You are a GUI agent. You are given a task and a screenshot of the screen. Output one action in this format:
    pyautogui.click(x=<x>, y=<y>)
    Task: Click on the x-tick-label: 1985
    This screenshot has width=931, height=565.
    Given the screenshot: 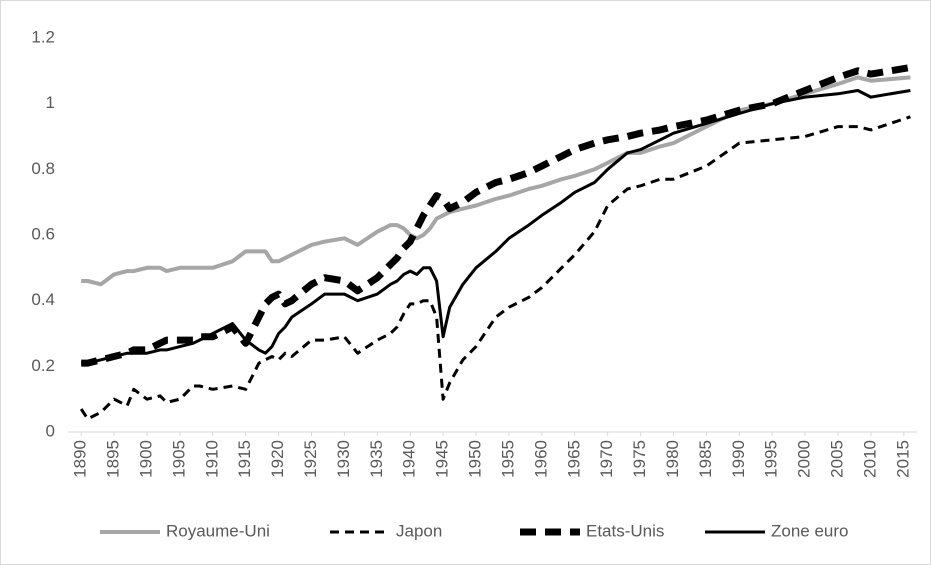 What is the action you would take?
    pyautogui.click(x=705, y=459)
    